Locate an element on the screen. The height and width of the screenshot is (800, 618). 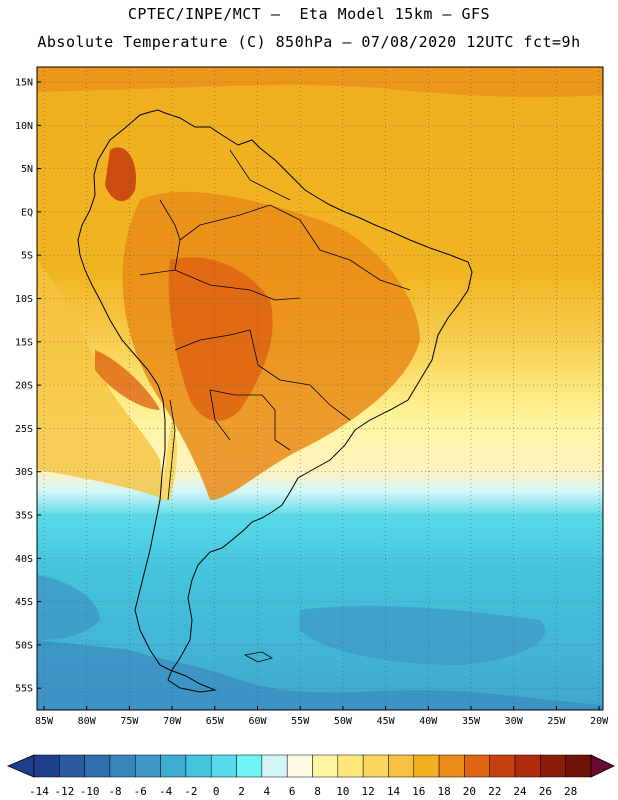
lon-label: 75W is located at coordinates (129, 721).